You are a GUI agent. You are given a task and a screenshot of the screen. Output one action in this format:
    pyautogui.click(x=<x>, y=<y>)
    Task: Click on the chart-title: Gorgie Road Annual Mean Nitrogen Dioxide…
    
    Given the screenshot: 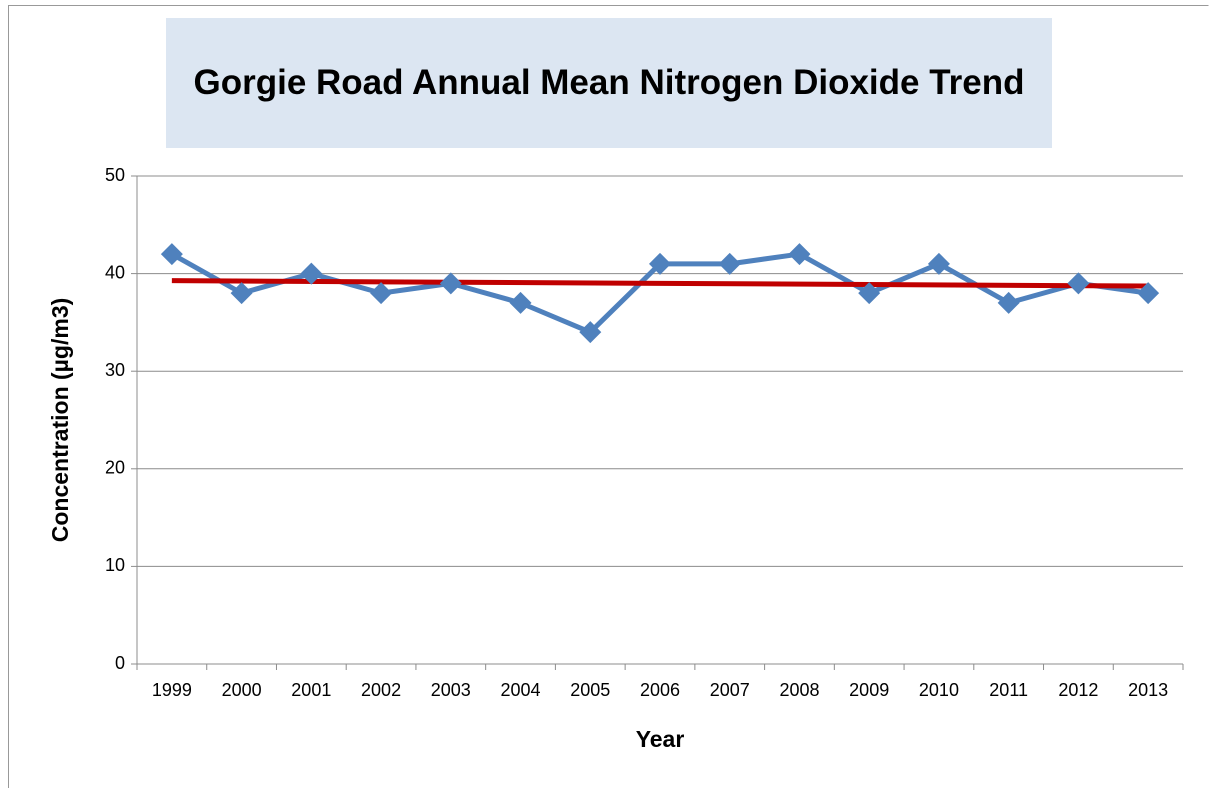 What is the action you would take?
    pyautogui.click(x=609, y=83)
    